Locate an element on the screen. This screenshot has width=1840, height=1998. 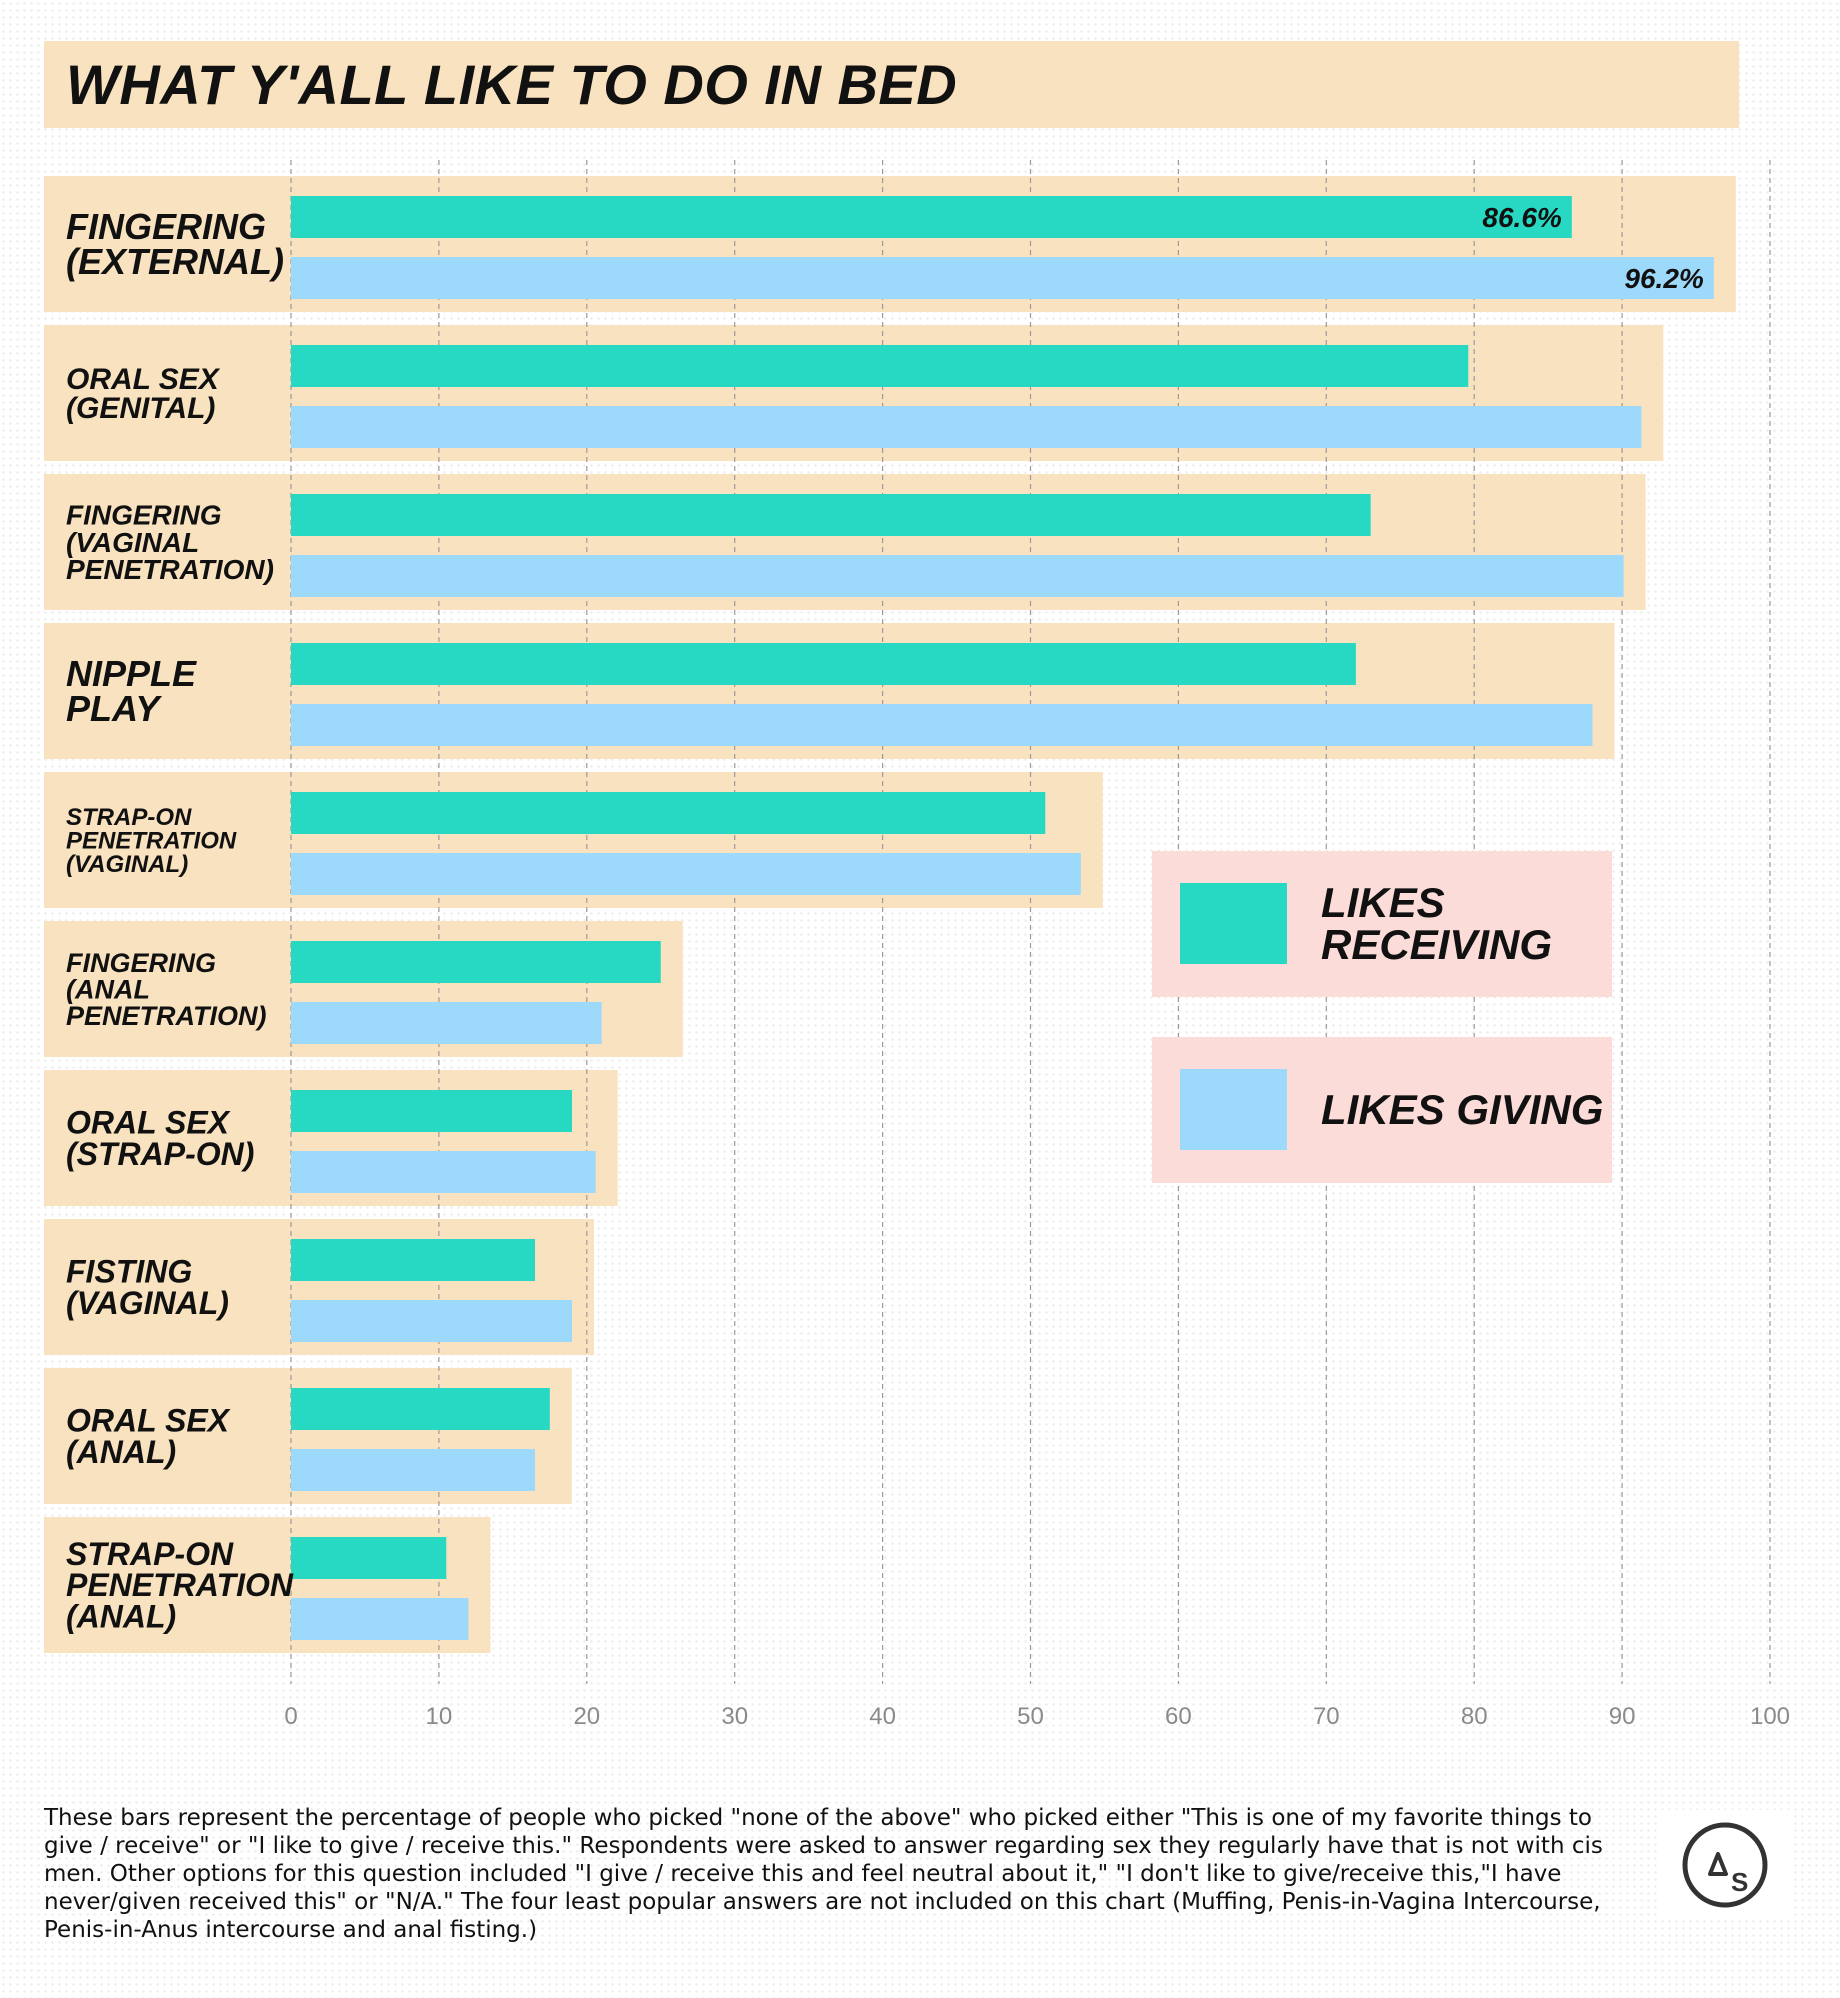
x-tick-label: 90 is located at coordinates (1622, 1716).